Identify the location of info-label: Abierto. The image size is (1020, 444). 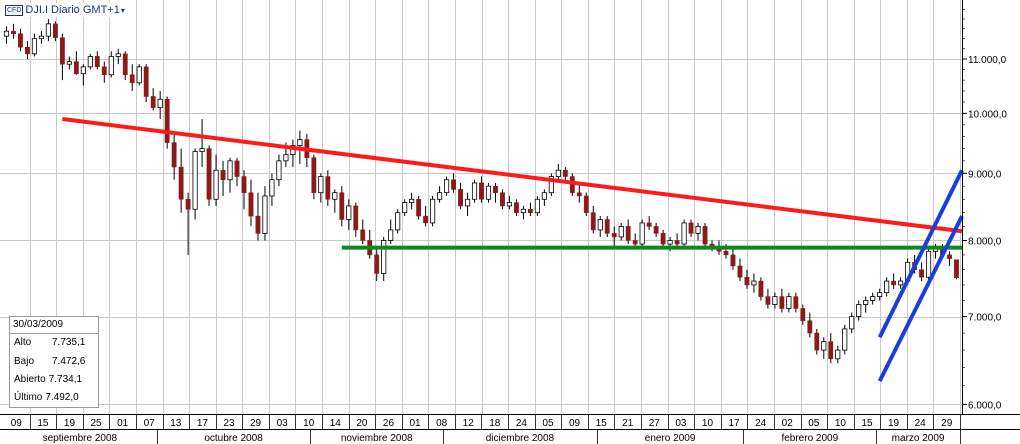
(30, 379).